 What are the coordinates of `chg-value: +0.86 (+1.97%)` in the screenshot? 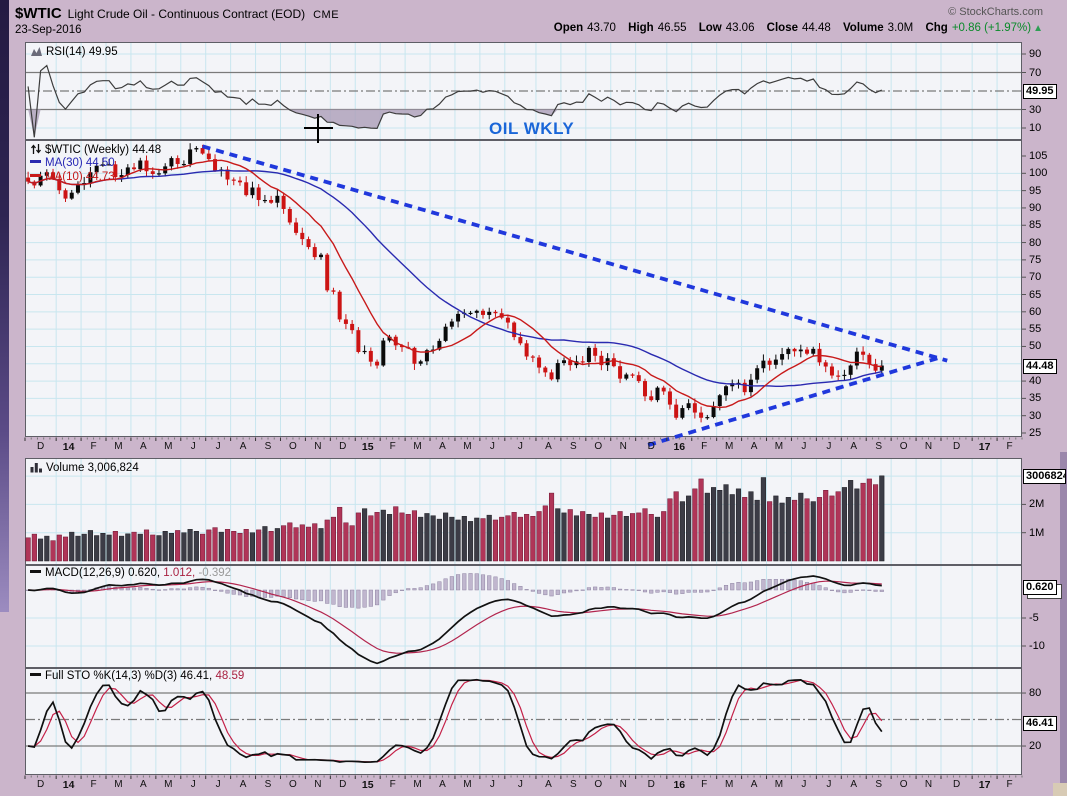 It's located at (991, 28).